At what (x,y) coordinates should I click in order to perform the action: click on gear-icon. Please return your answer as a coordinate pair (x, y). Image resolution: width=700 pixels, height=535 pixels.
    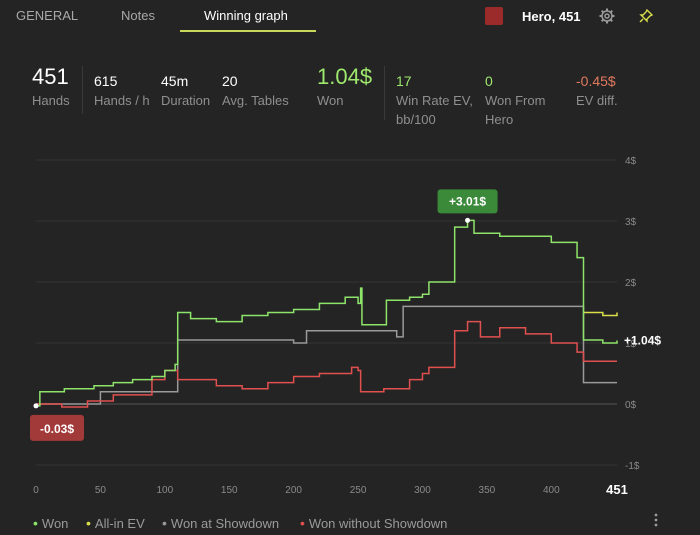
    Looking at the image, I should click on (607, 16).